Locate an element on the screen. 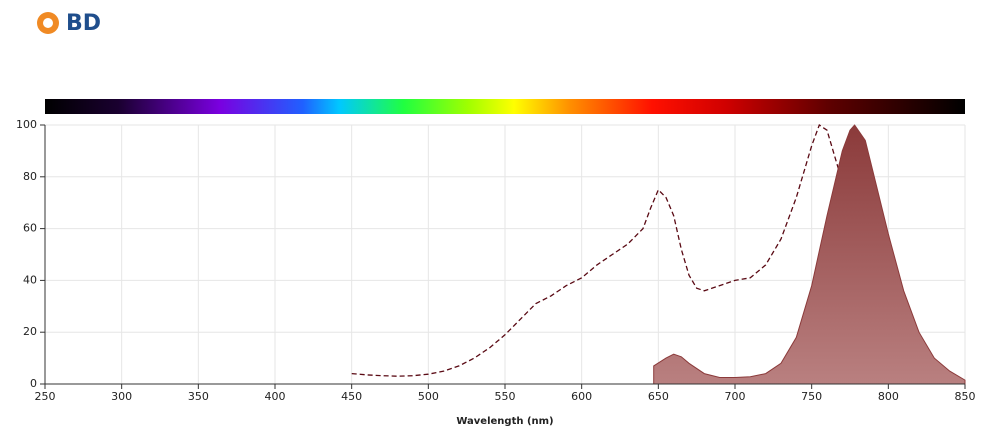 This screenshot has height=435, width=990. x-tick-label: 850 is located at coordinates (965, 396).